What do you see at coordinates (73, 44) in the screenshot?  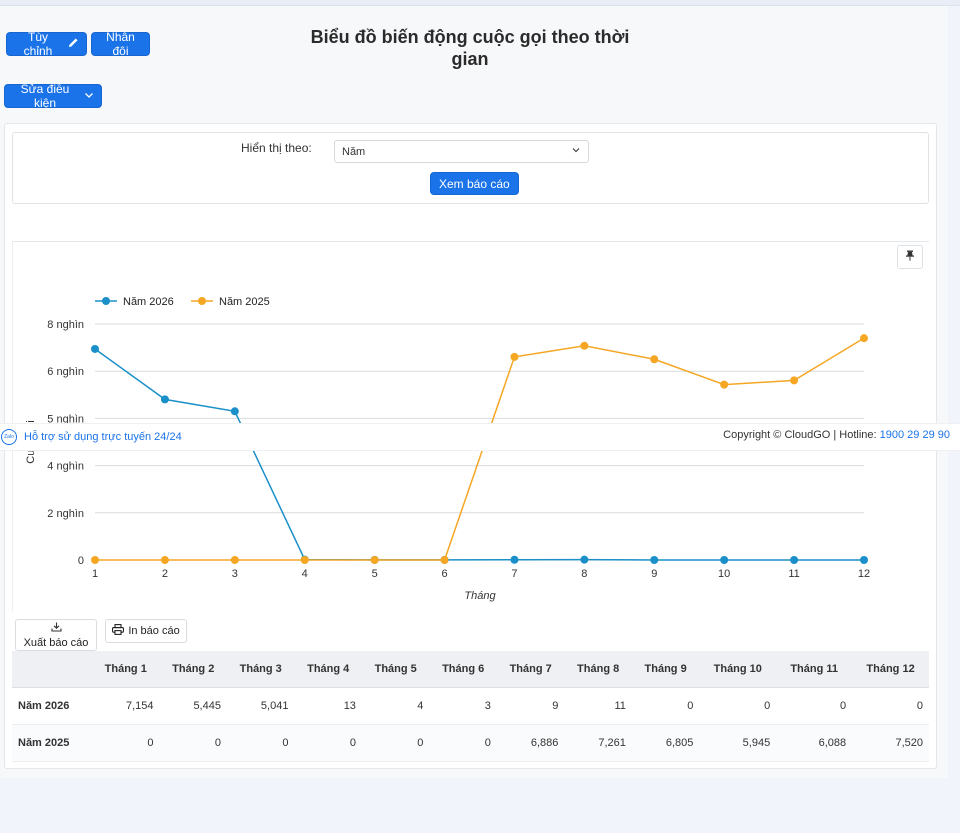 I see `pencil-icon` at bounding box center [73, 44].